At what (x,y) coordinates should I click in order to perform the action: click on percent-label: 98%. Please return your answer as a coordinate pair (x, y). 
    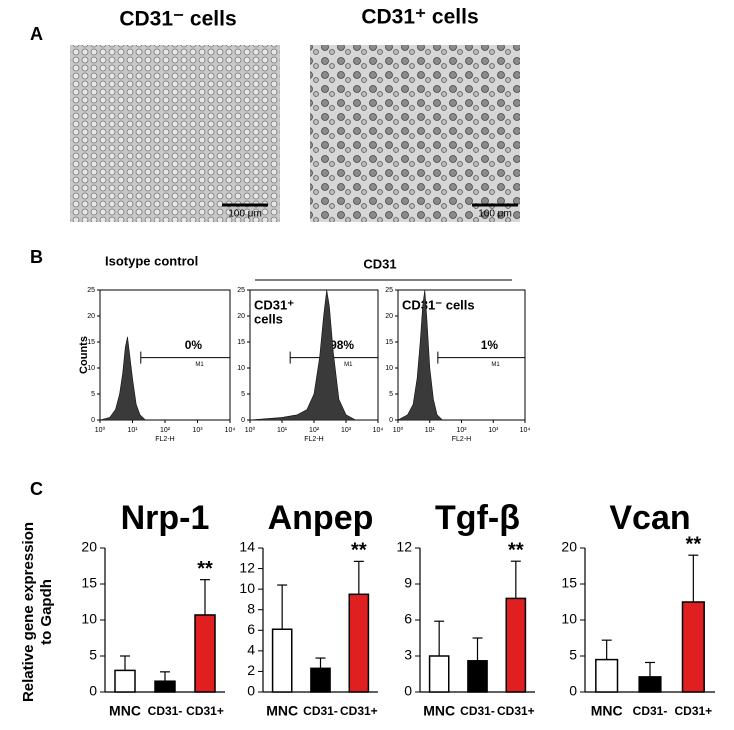
    Looking at the image, I should click on (342, 345).